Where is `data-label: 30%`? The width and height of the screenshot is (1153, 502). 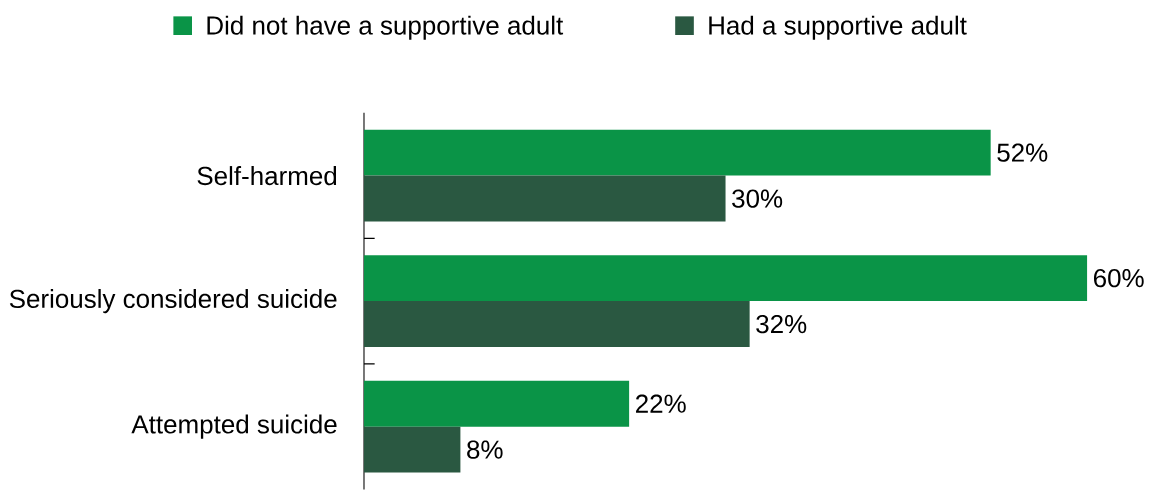 data-label: 30% is located at coordinates (757, 198).